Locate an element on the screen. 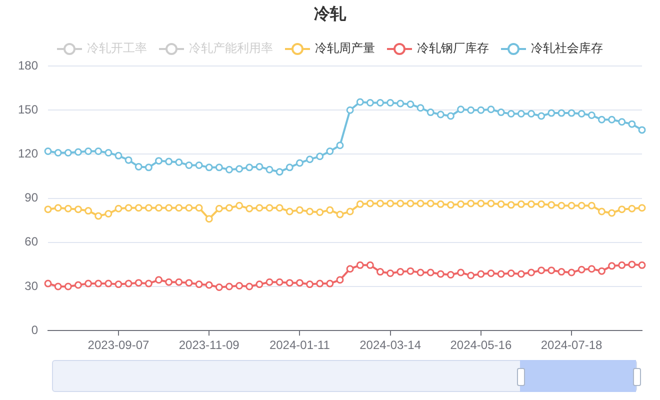 This screenshot has height=400, width=660. y-tick-label: 120 is located at coordinates (28, 153).